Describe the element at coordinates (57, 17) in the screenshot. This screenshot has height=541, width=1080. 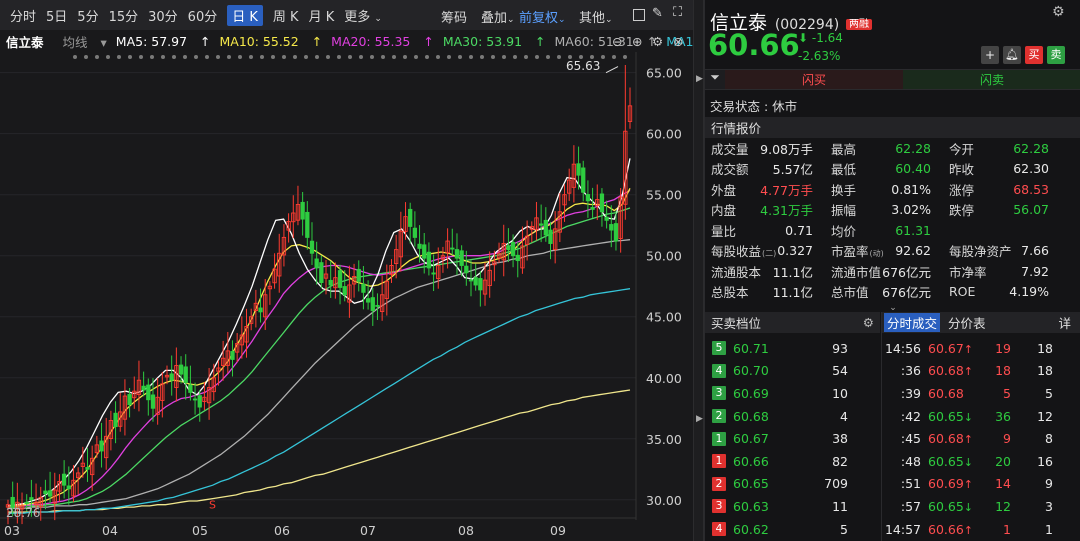
I see `period-tab: 5日` at that location.